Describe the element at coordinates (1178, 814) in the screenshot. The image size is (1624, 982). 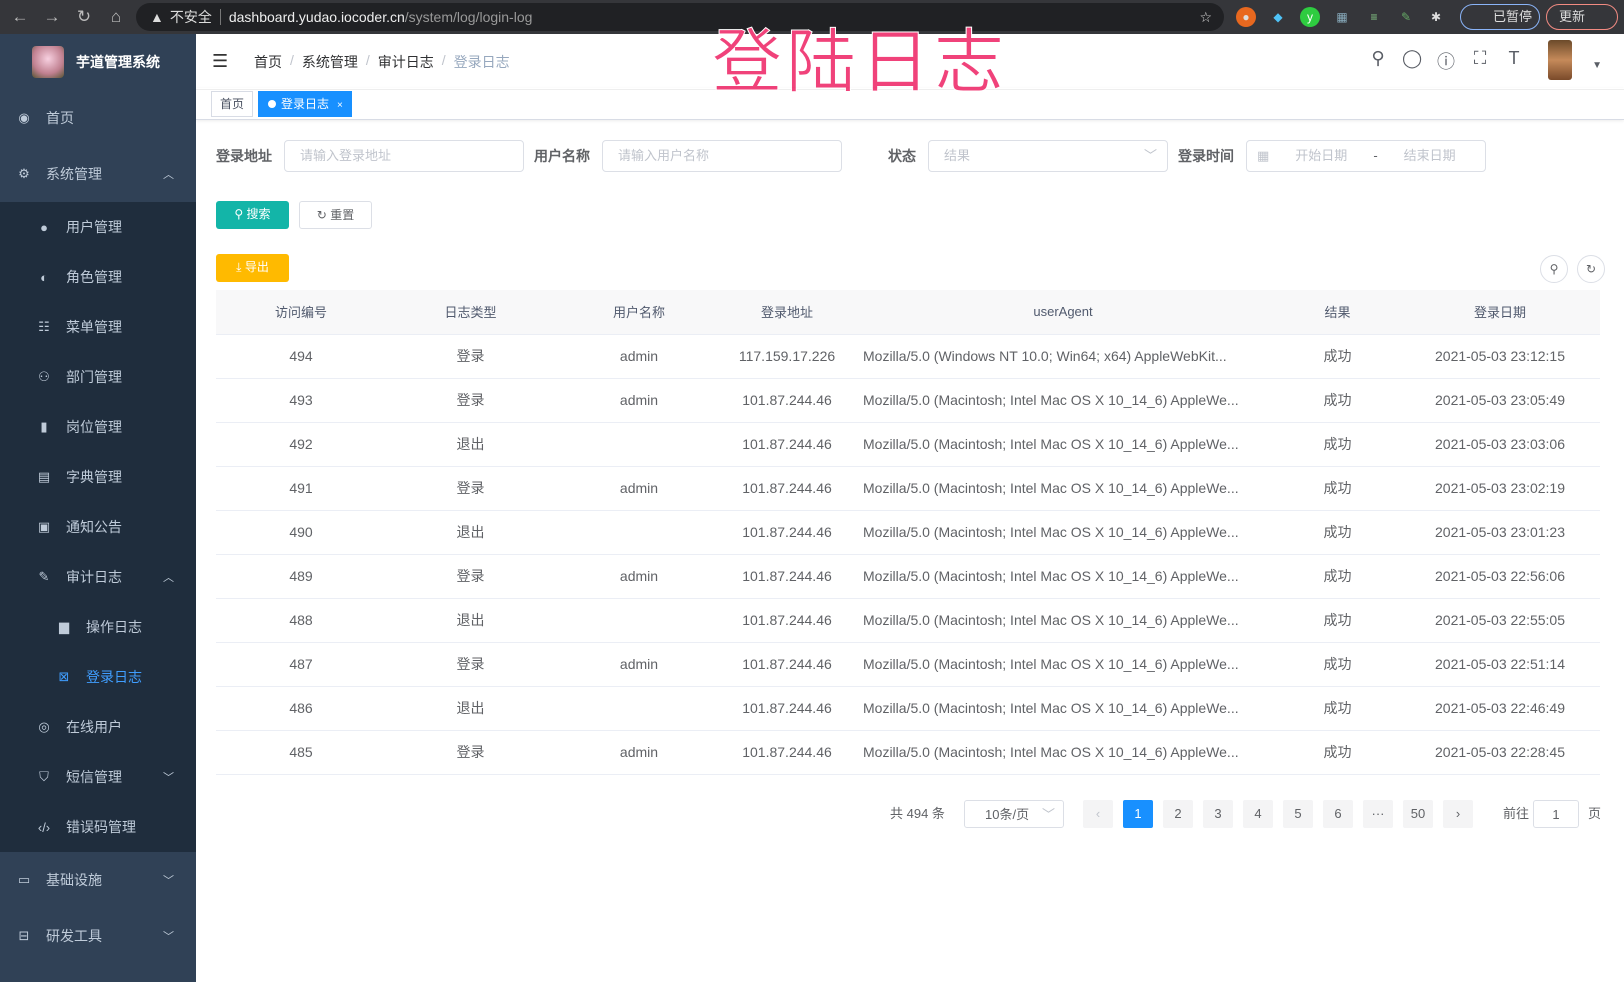
I see `page-button: 2` at that location.